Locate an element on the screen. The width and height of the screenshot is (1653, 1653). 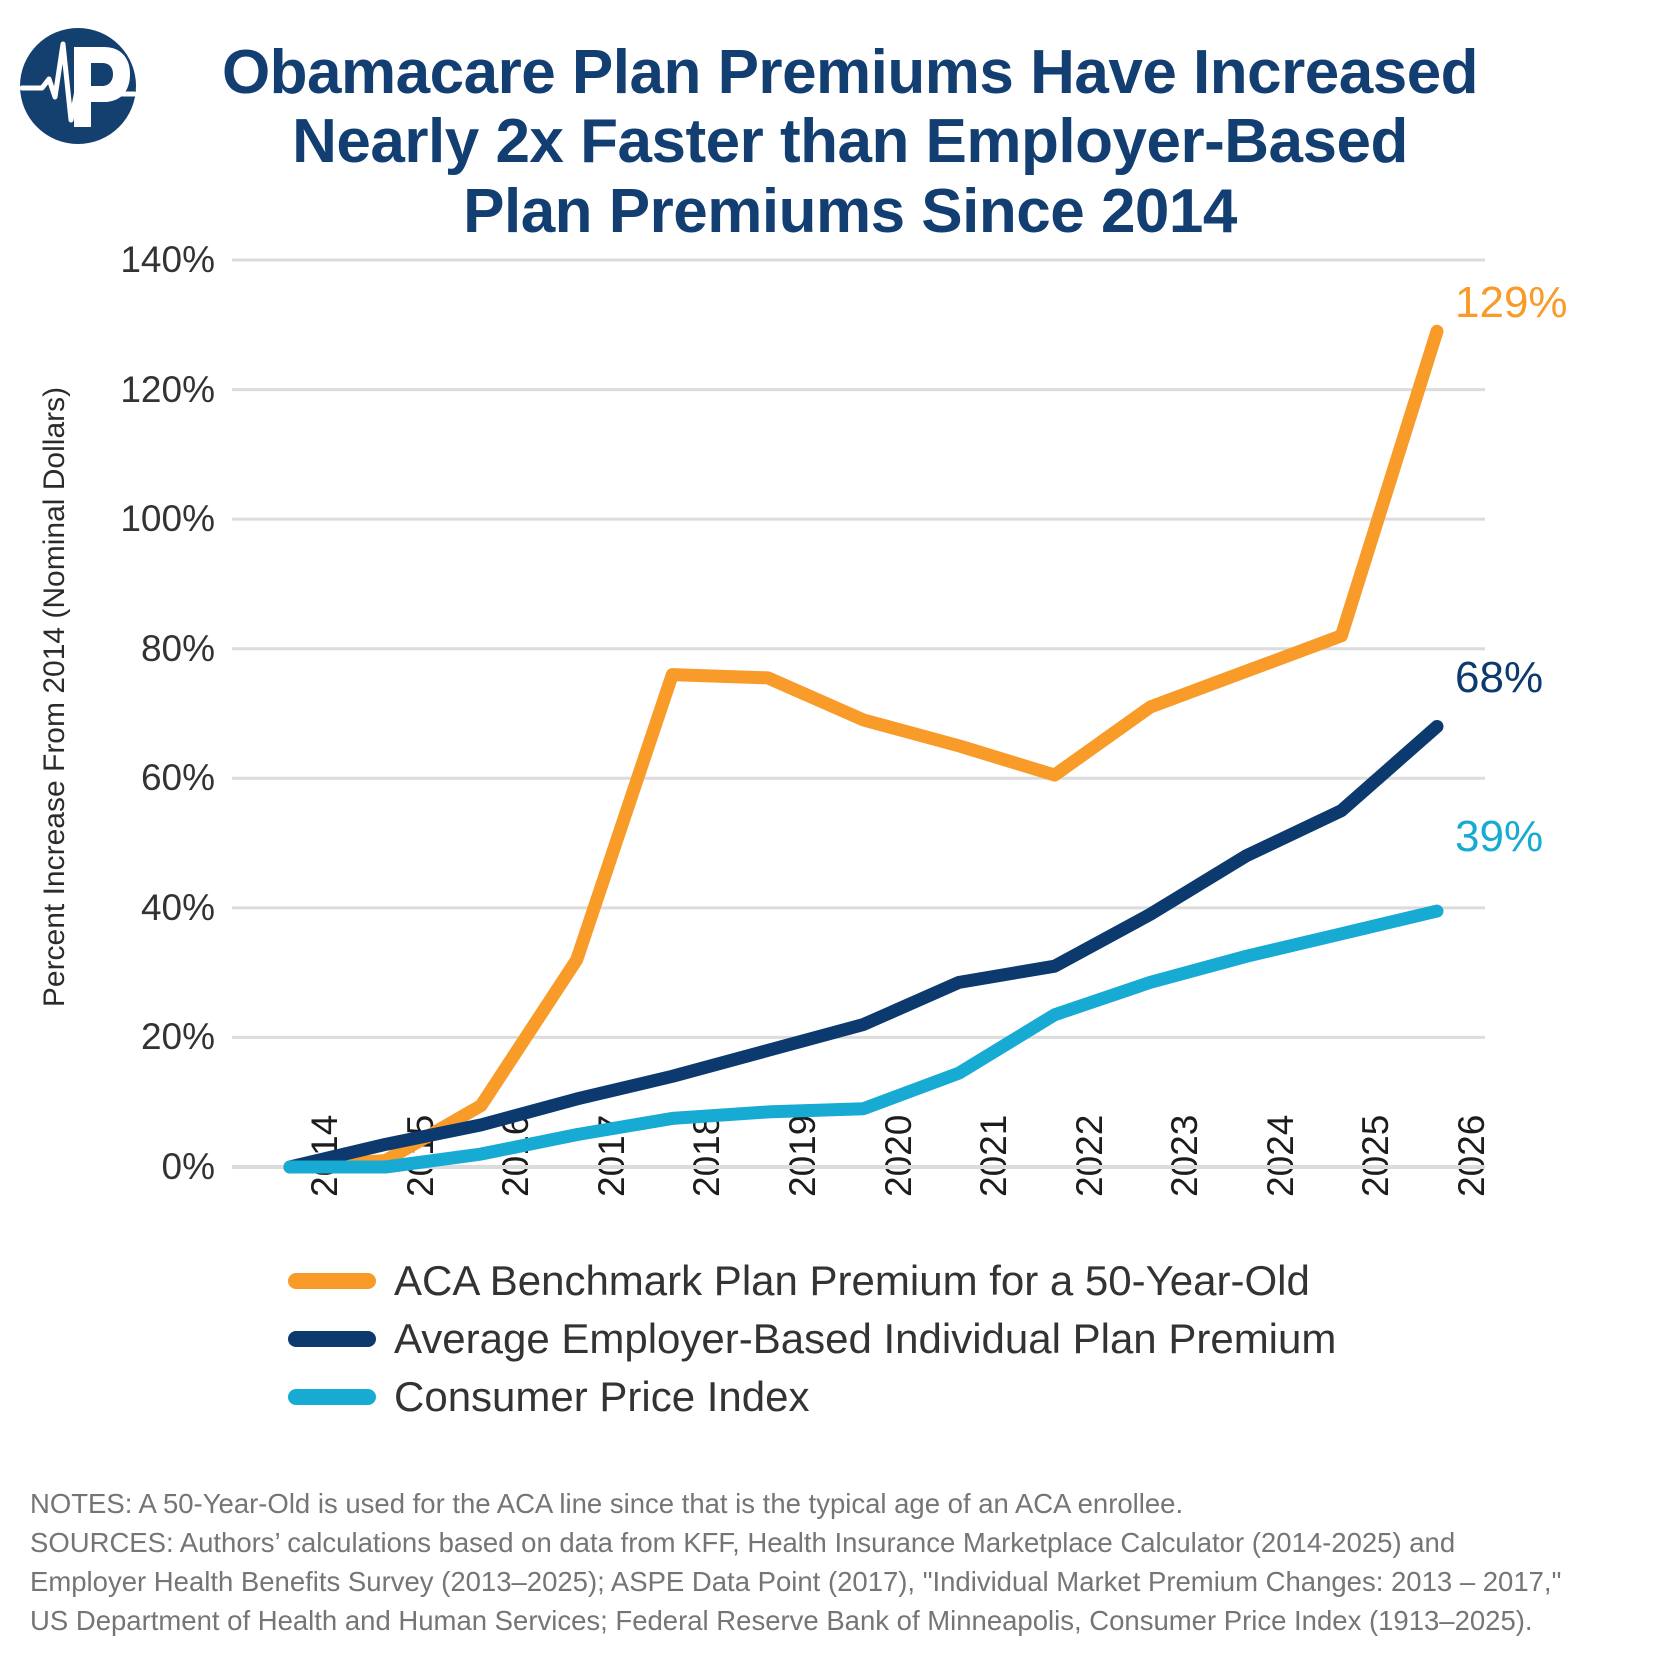
series-end-label: 68% is located at coordinates (1499, 677).